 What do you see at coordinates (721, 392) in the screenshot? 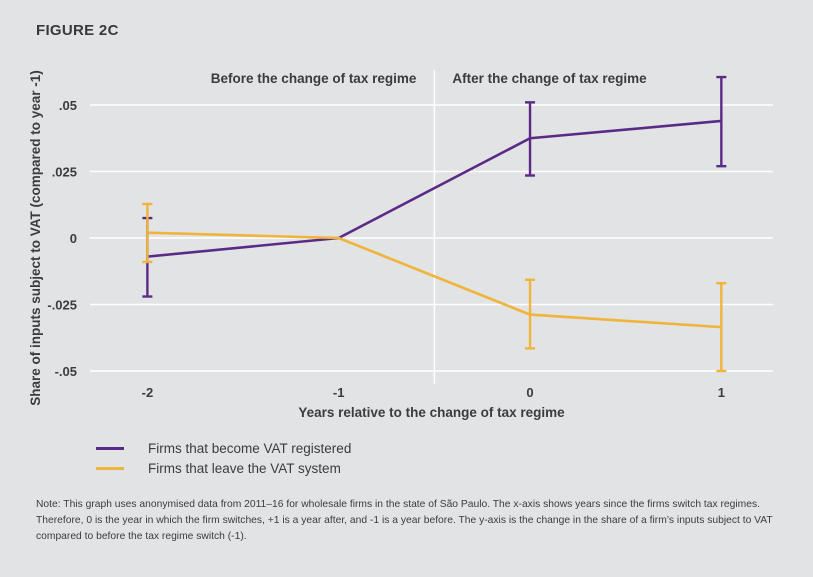
I see `x-tick-label: 1` at bounding box center [721, 392].